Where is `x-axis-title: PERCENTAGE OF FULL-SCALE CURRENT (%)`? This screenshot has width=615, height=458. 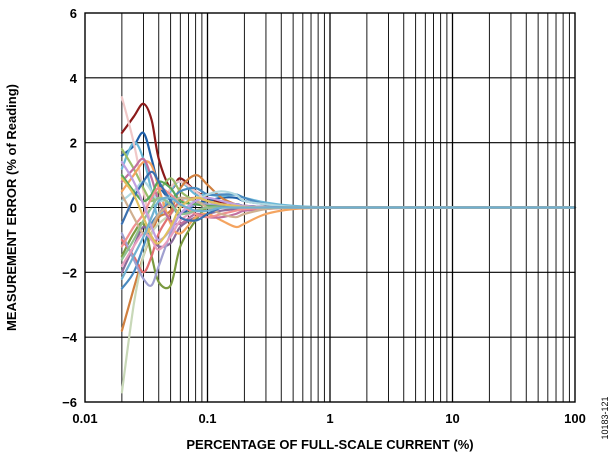
x-axis-title: PERCENTAGE OF FULL-SCALE CURRENT (%) is located at coordinates (329, 444).